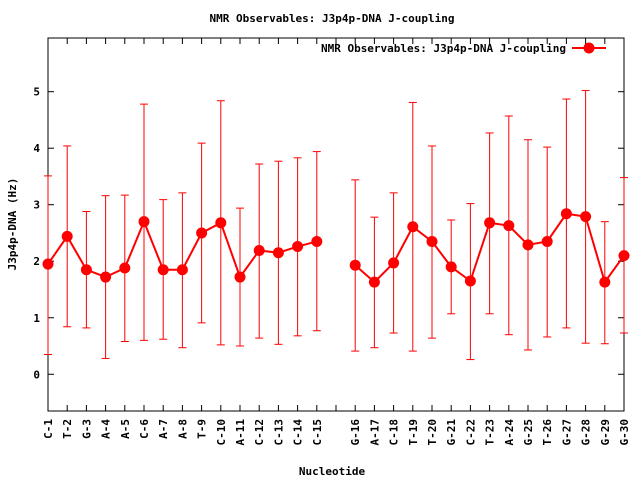 The image size is (640, 480). Describe the element at coordinates (509, 432) in the screenshot. I see `x-tick-label: A-24` at that location.